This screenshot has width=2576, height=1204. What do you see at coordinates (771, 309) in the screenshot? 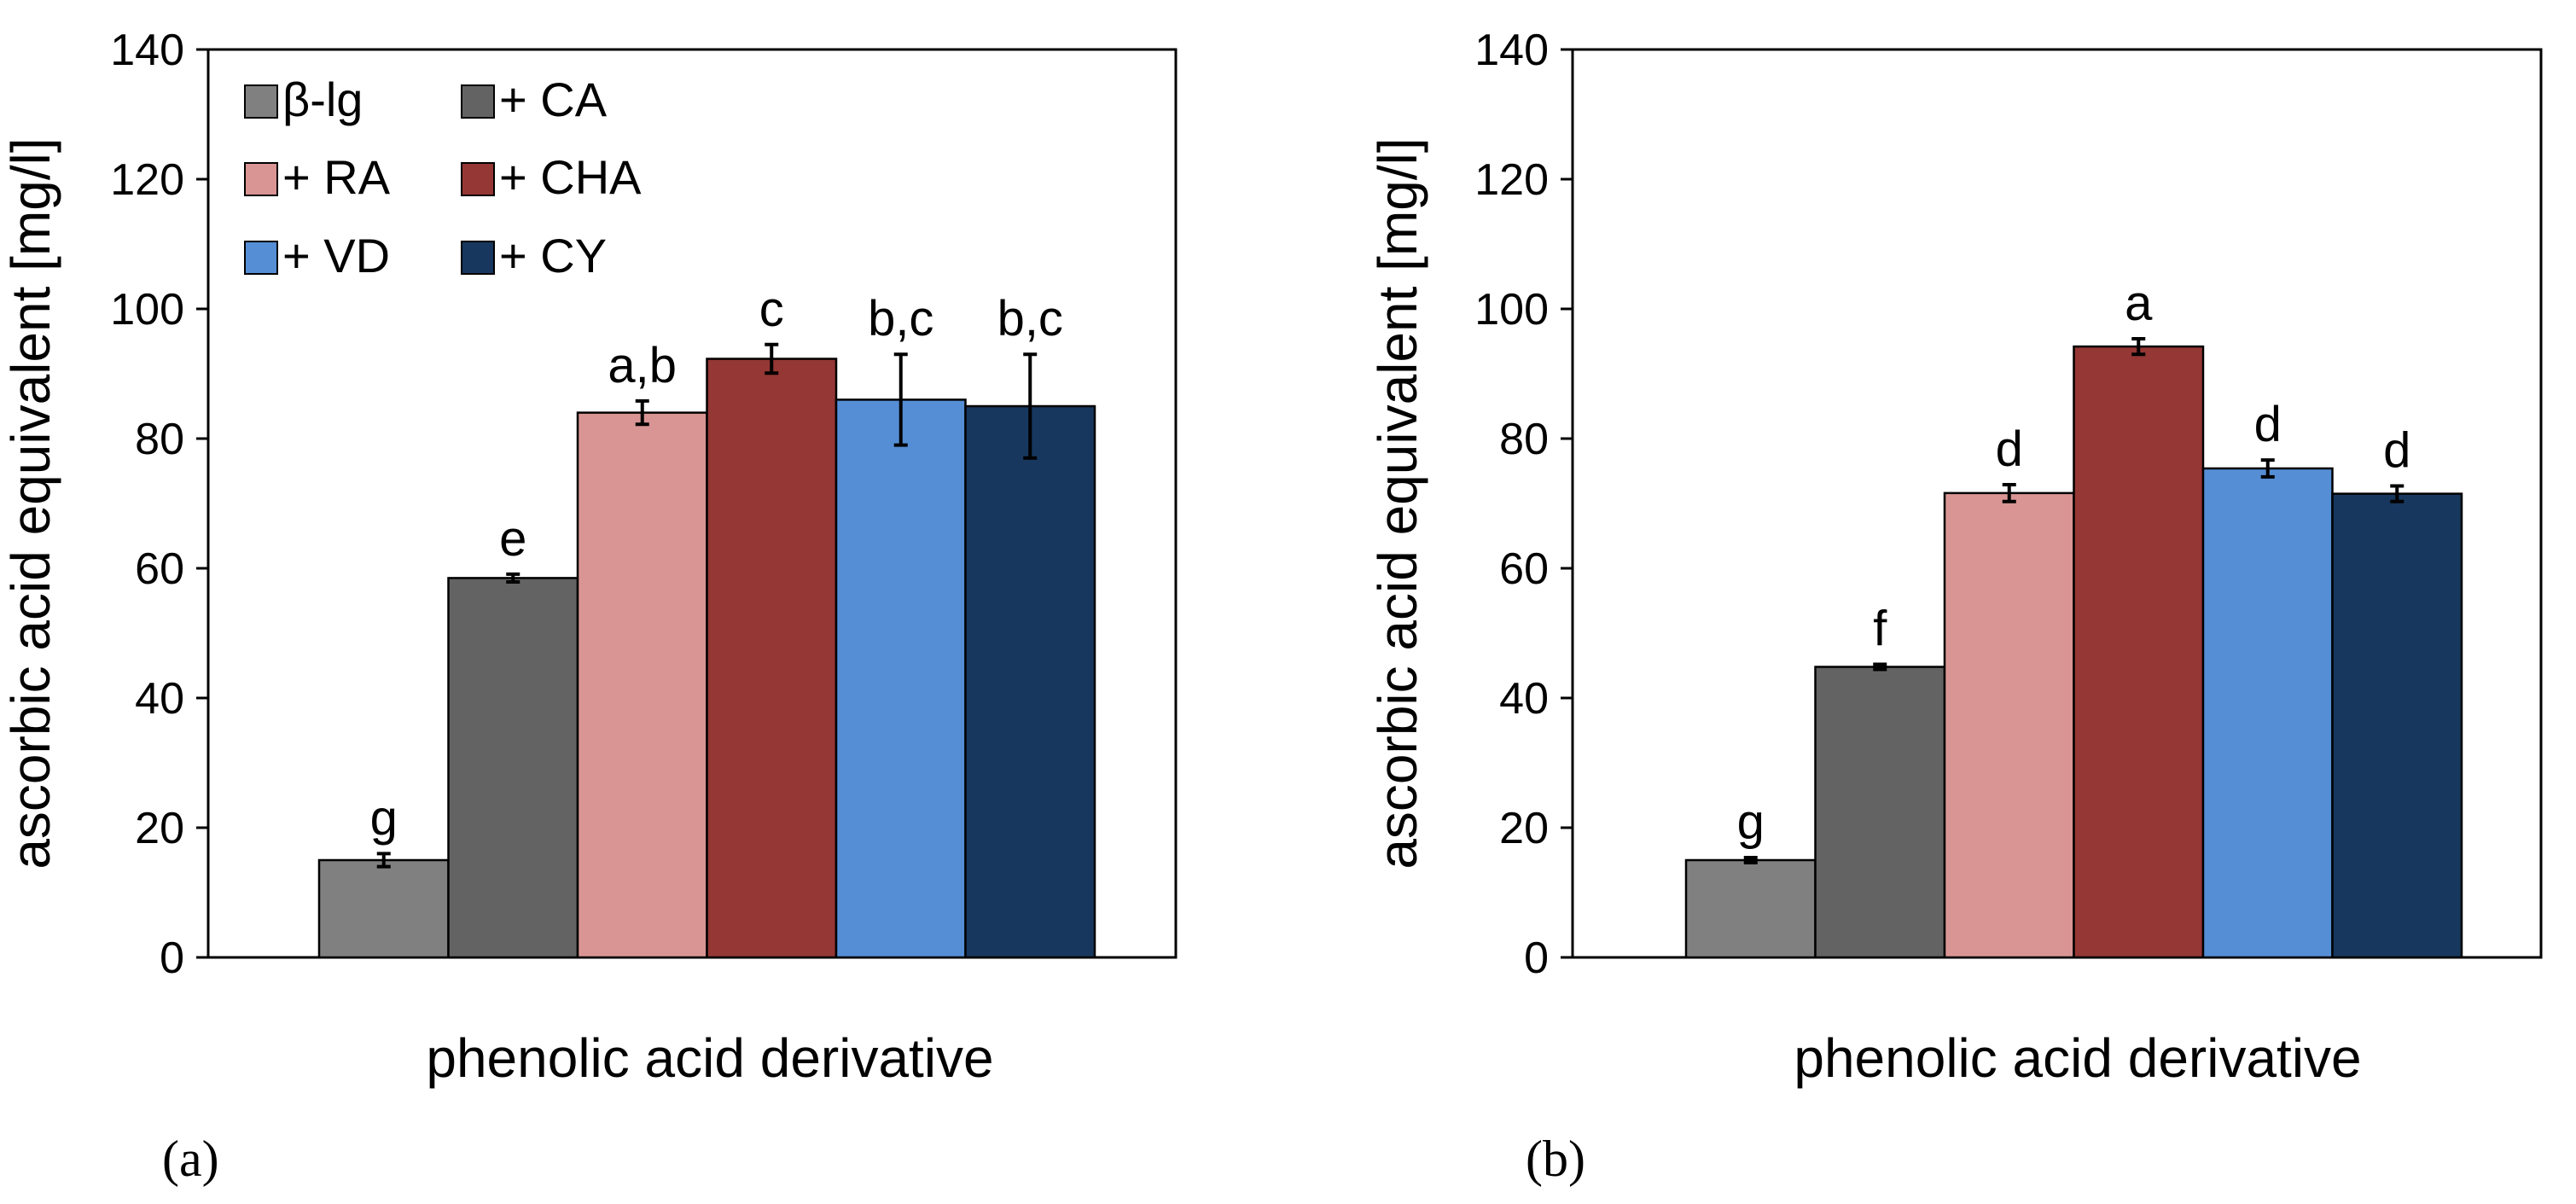
I see `significance-label: c` at bounding box center [771, 309].